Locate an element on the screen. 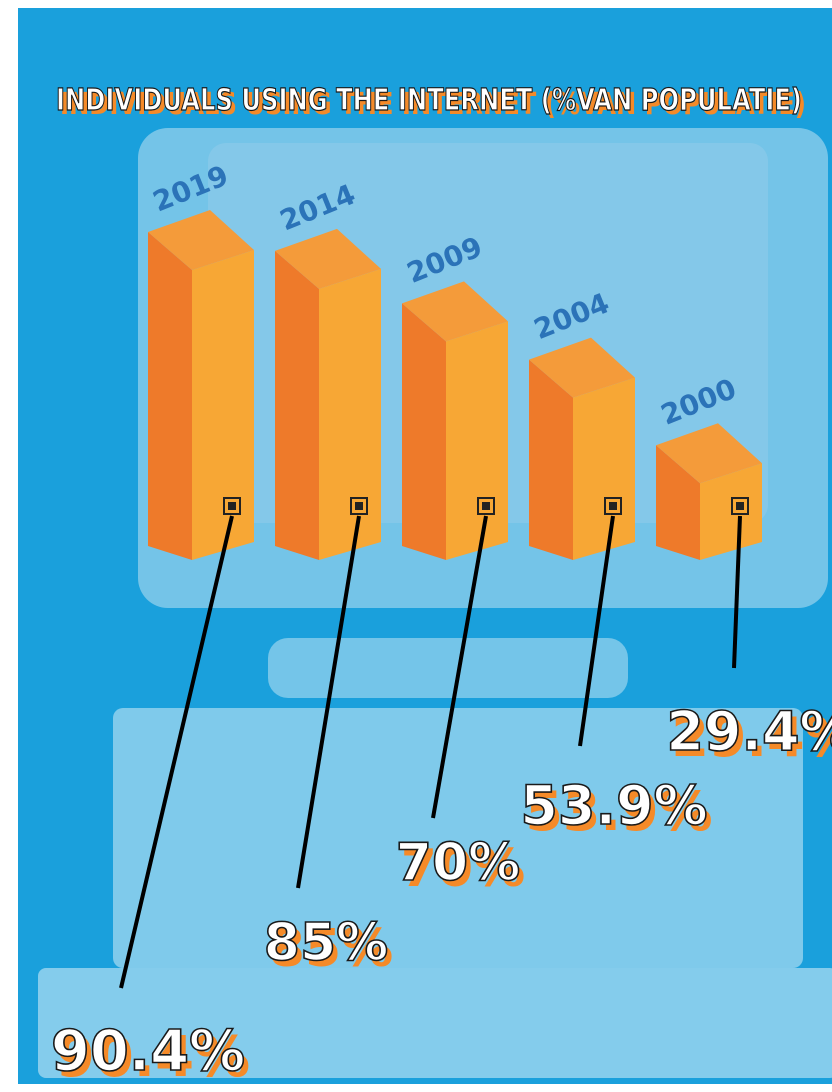  leader-line-2019 is located at coordinates (176, 752).